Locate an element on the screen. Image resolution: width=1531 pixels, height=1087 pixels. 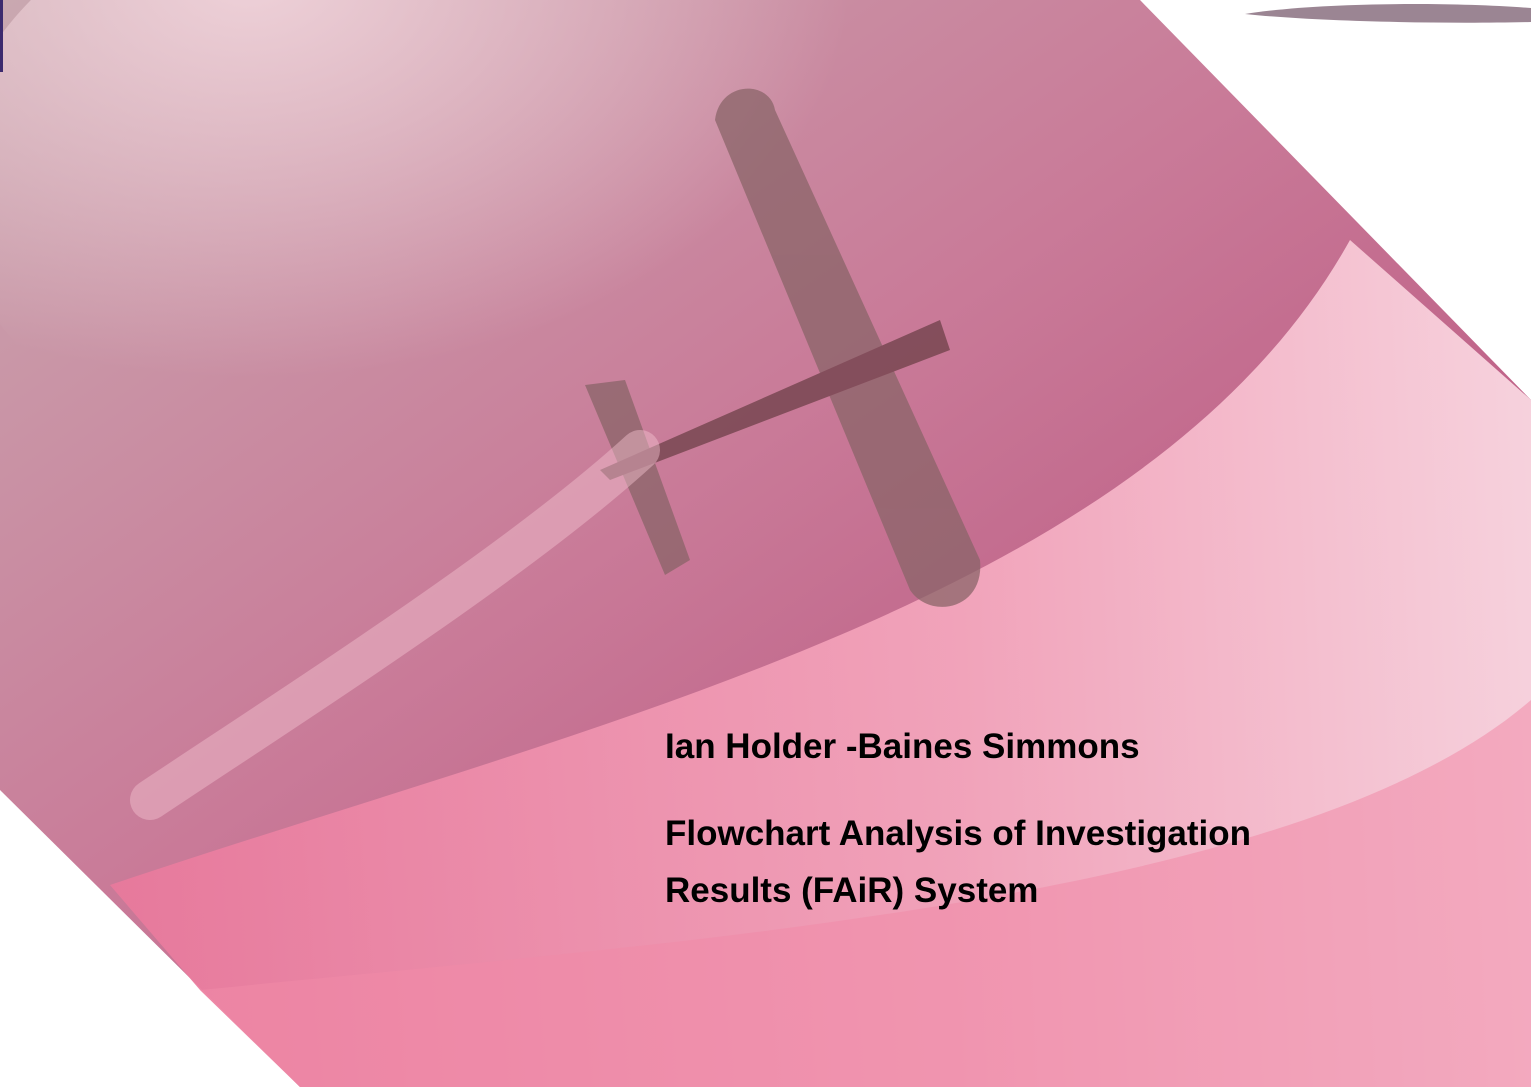
airplane is located at coordinates (783, 347).